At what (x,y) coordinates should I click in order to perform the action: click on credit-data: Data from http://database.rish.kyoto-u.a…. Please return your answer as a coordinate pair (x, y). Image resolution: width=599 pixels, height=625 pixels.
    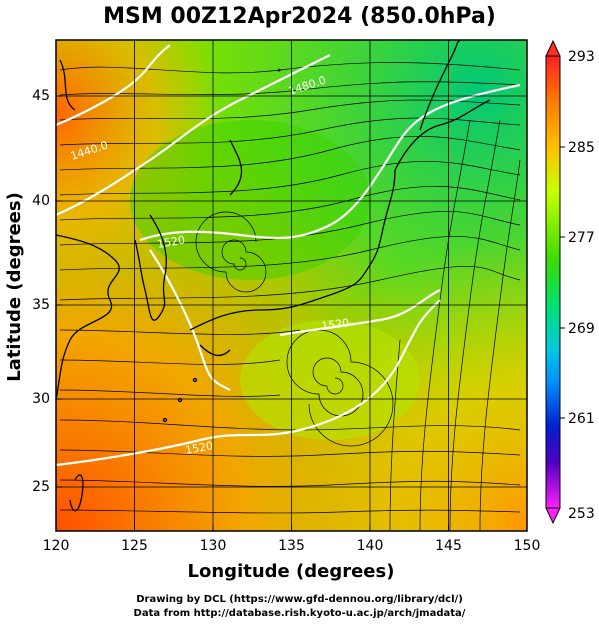
    Looking at the image, I should click on (299, 613).